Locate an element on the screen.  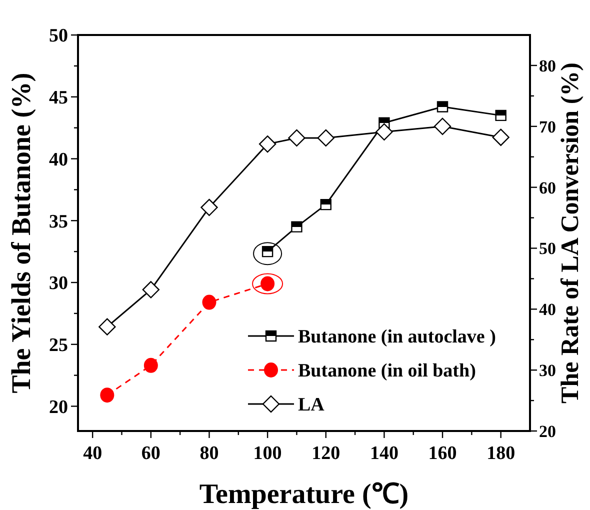
y2-tick-label: 80 is located at coordinates (547, 66).